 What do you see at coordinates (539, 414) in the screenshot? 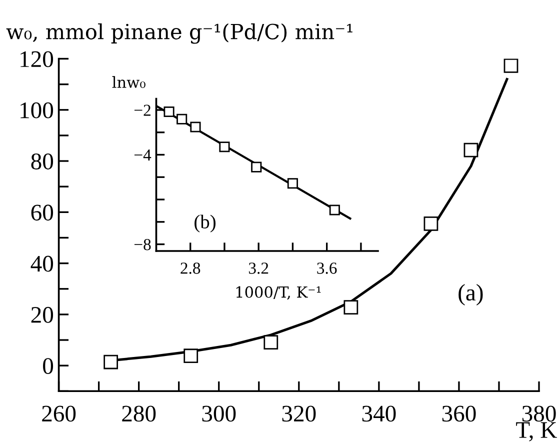
I see `x-tick-label: 380` at bounding box center [539, 414].